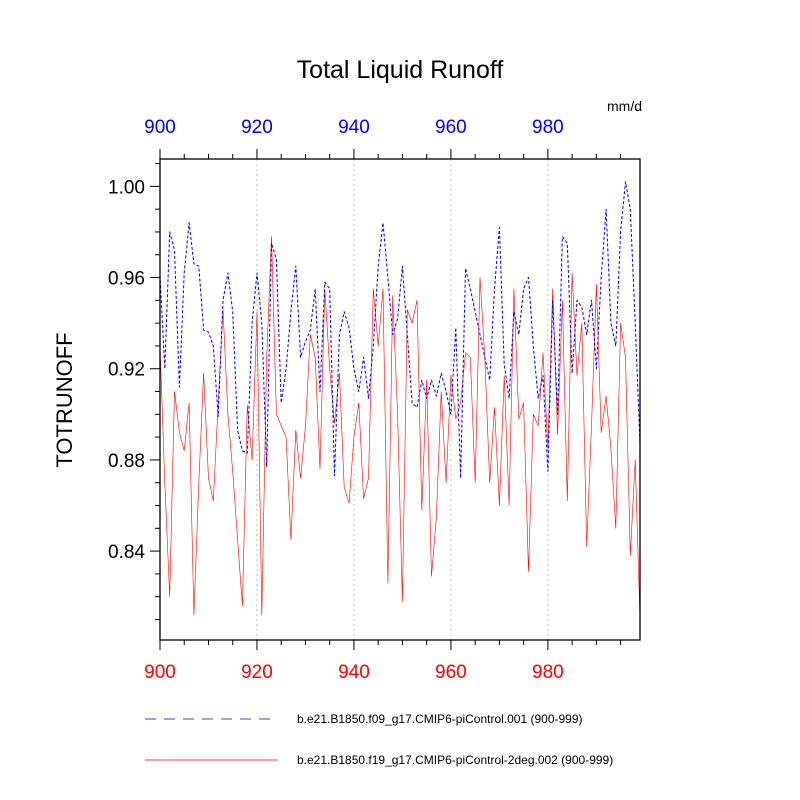  I want to click on y-tick-label-0.88: 0.88, so click(126, 461).